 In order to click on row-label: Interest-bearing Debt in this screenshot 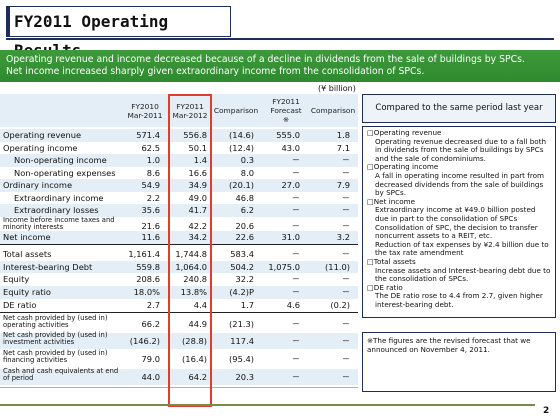, I will do `click(48, 266)`.